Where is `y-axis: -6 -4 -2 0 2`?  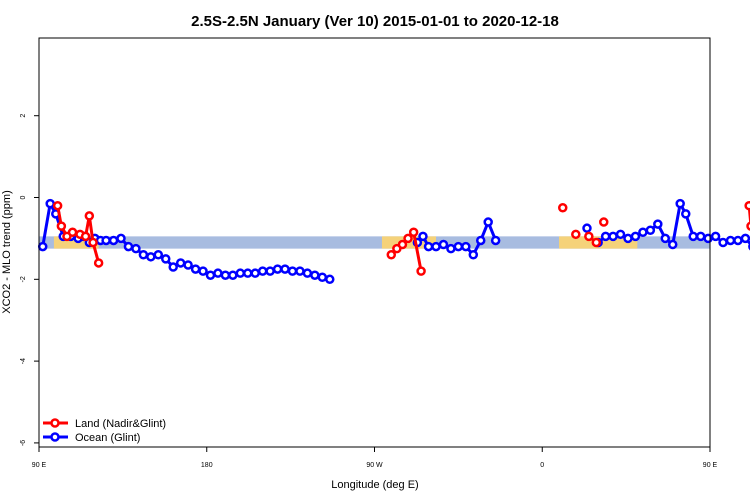 y-axis: -6 -4 -2 0 2 is located at coordinates (29, 280).